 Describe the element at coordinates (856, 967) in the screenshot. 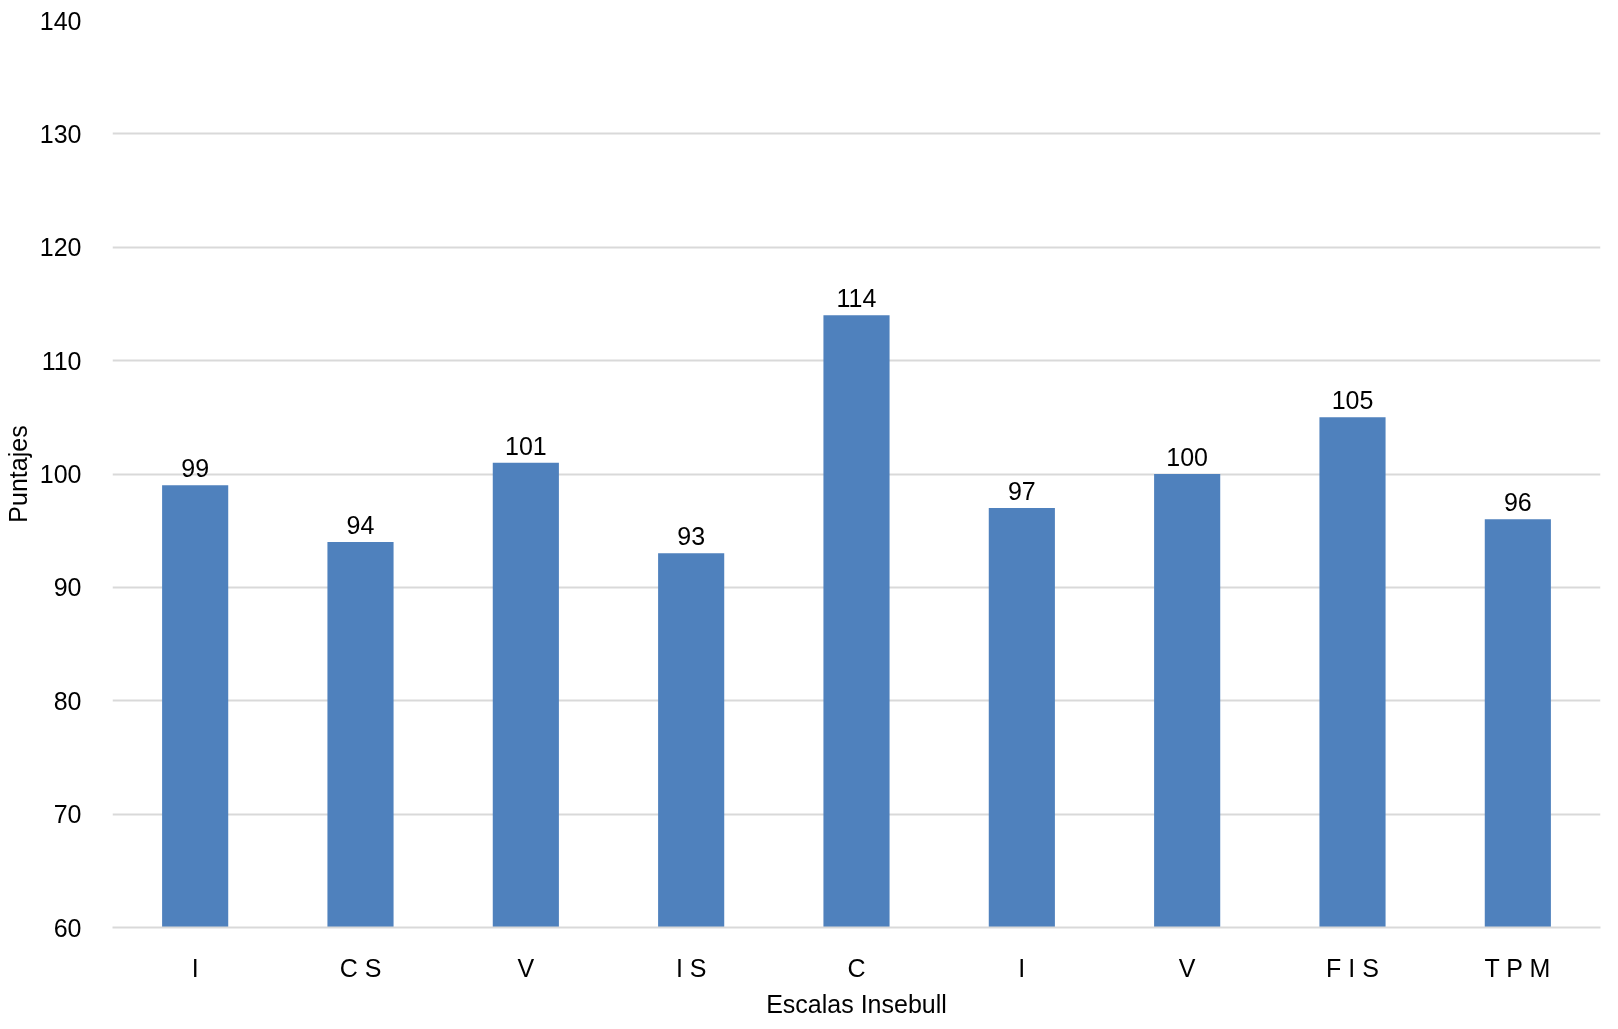

I see `x-tick-label: C` at that location.